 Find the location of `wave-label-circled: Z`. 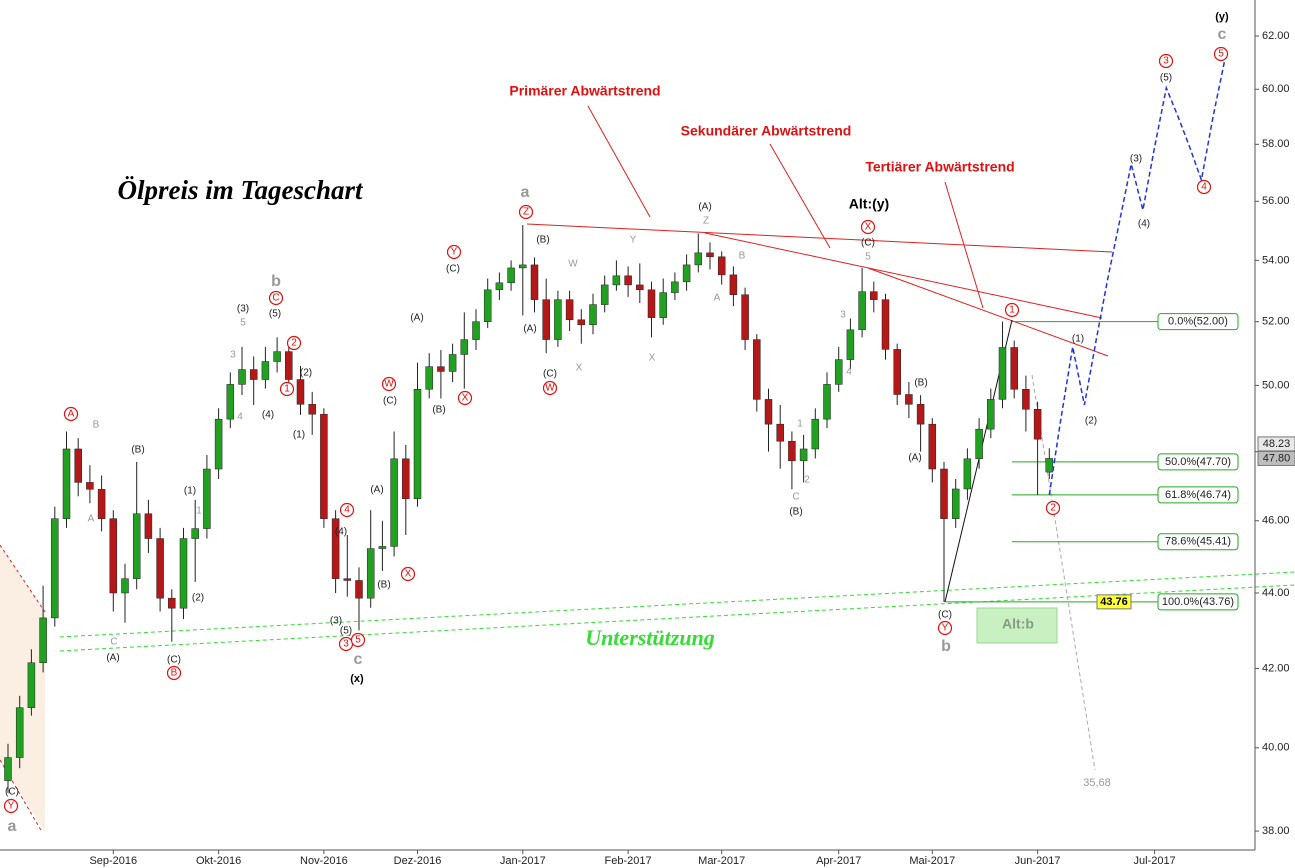

wave-label-circled: Z is located at coordinates (526, 212).